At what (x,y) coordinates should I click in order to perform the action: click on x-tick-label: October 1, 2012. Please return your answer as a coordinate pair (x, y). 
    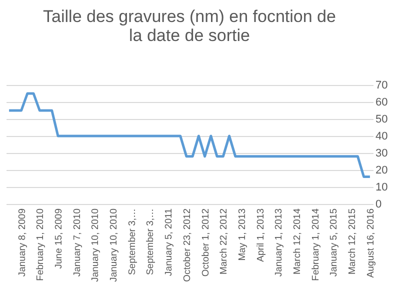
    Looking at the image, I should click on (206, 242).